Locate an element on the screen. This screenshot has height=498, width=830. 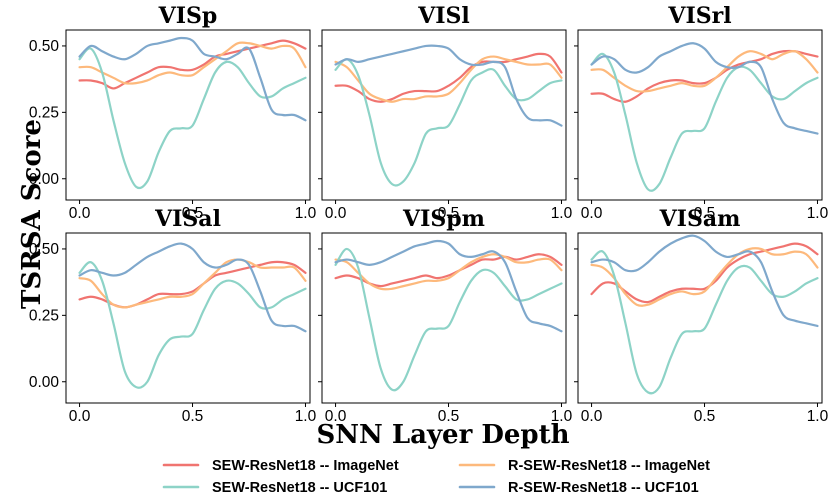
panel-frame-visl is located at coordinates (444, 115).